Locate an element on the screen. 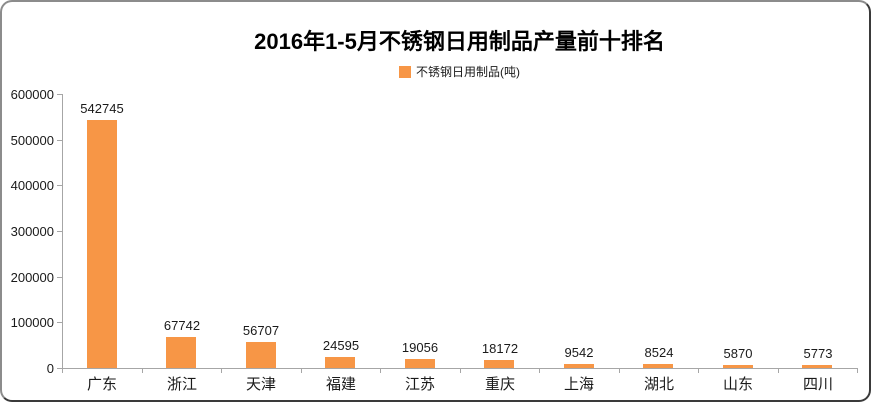  legend-label: 不锈钢日用制品(吨) is located at coordinates (468, 72).